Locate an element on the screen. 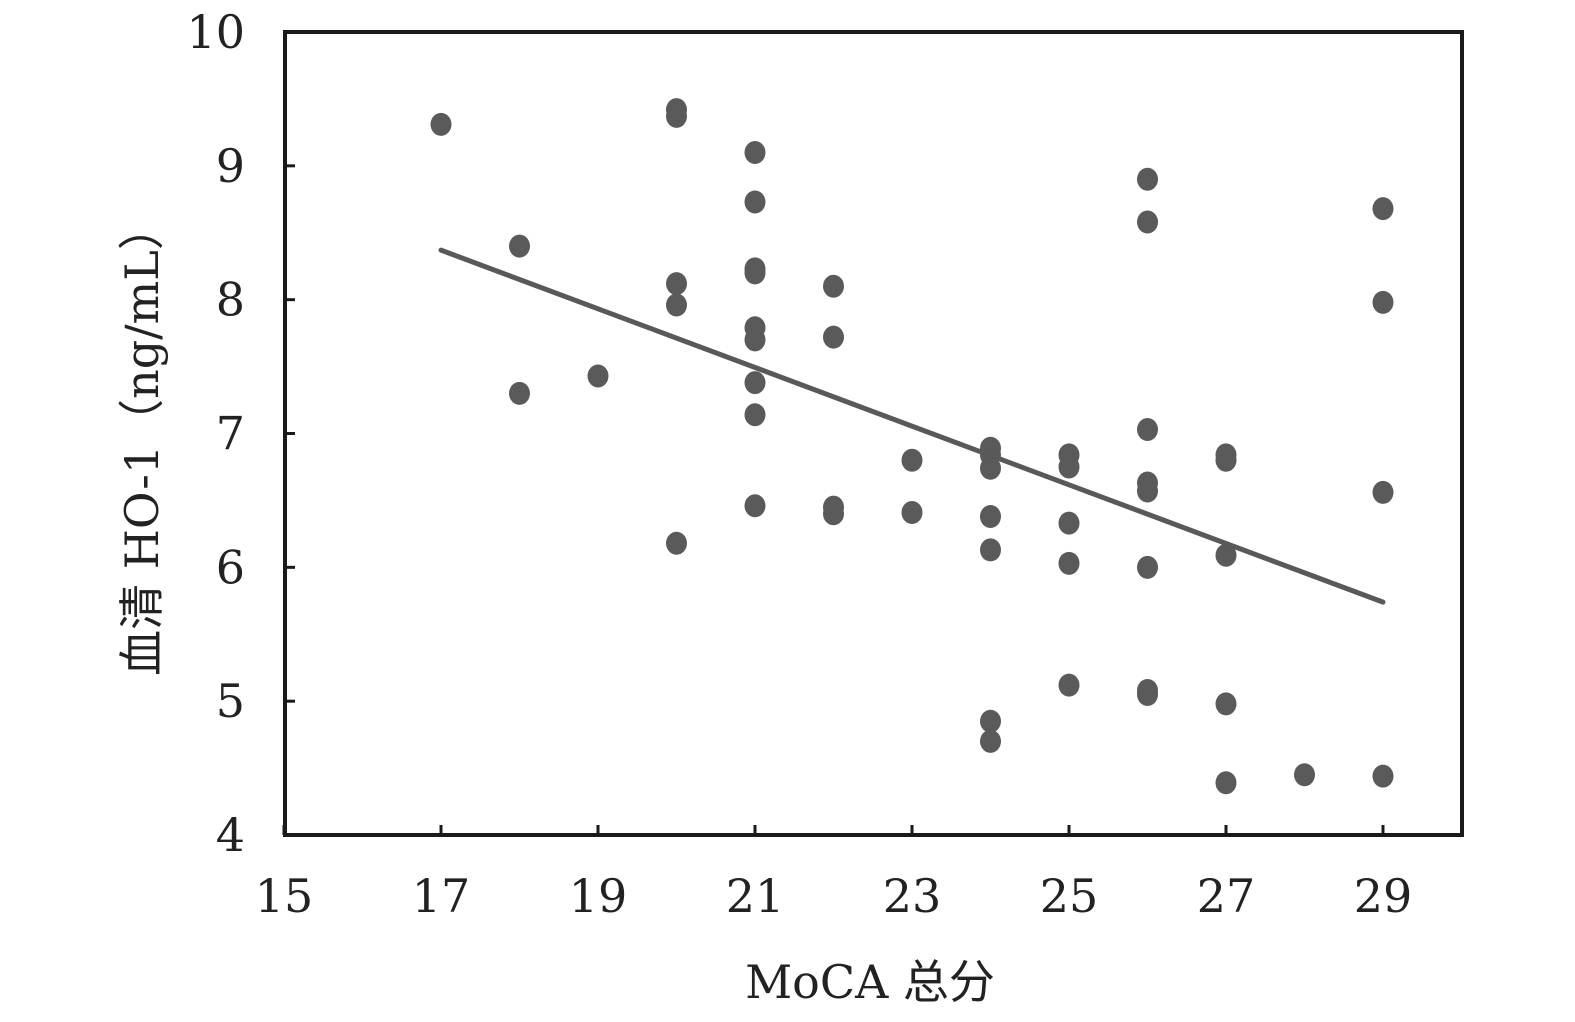 The image size is (1575, 1022). x-axis-title: MoCA 总分 is located at coordinates (870, 982).